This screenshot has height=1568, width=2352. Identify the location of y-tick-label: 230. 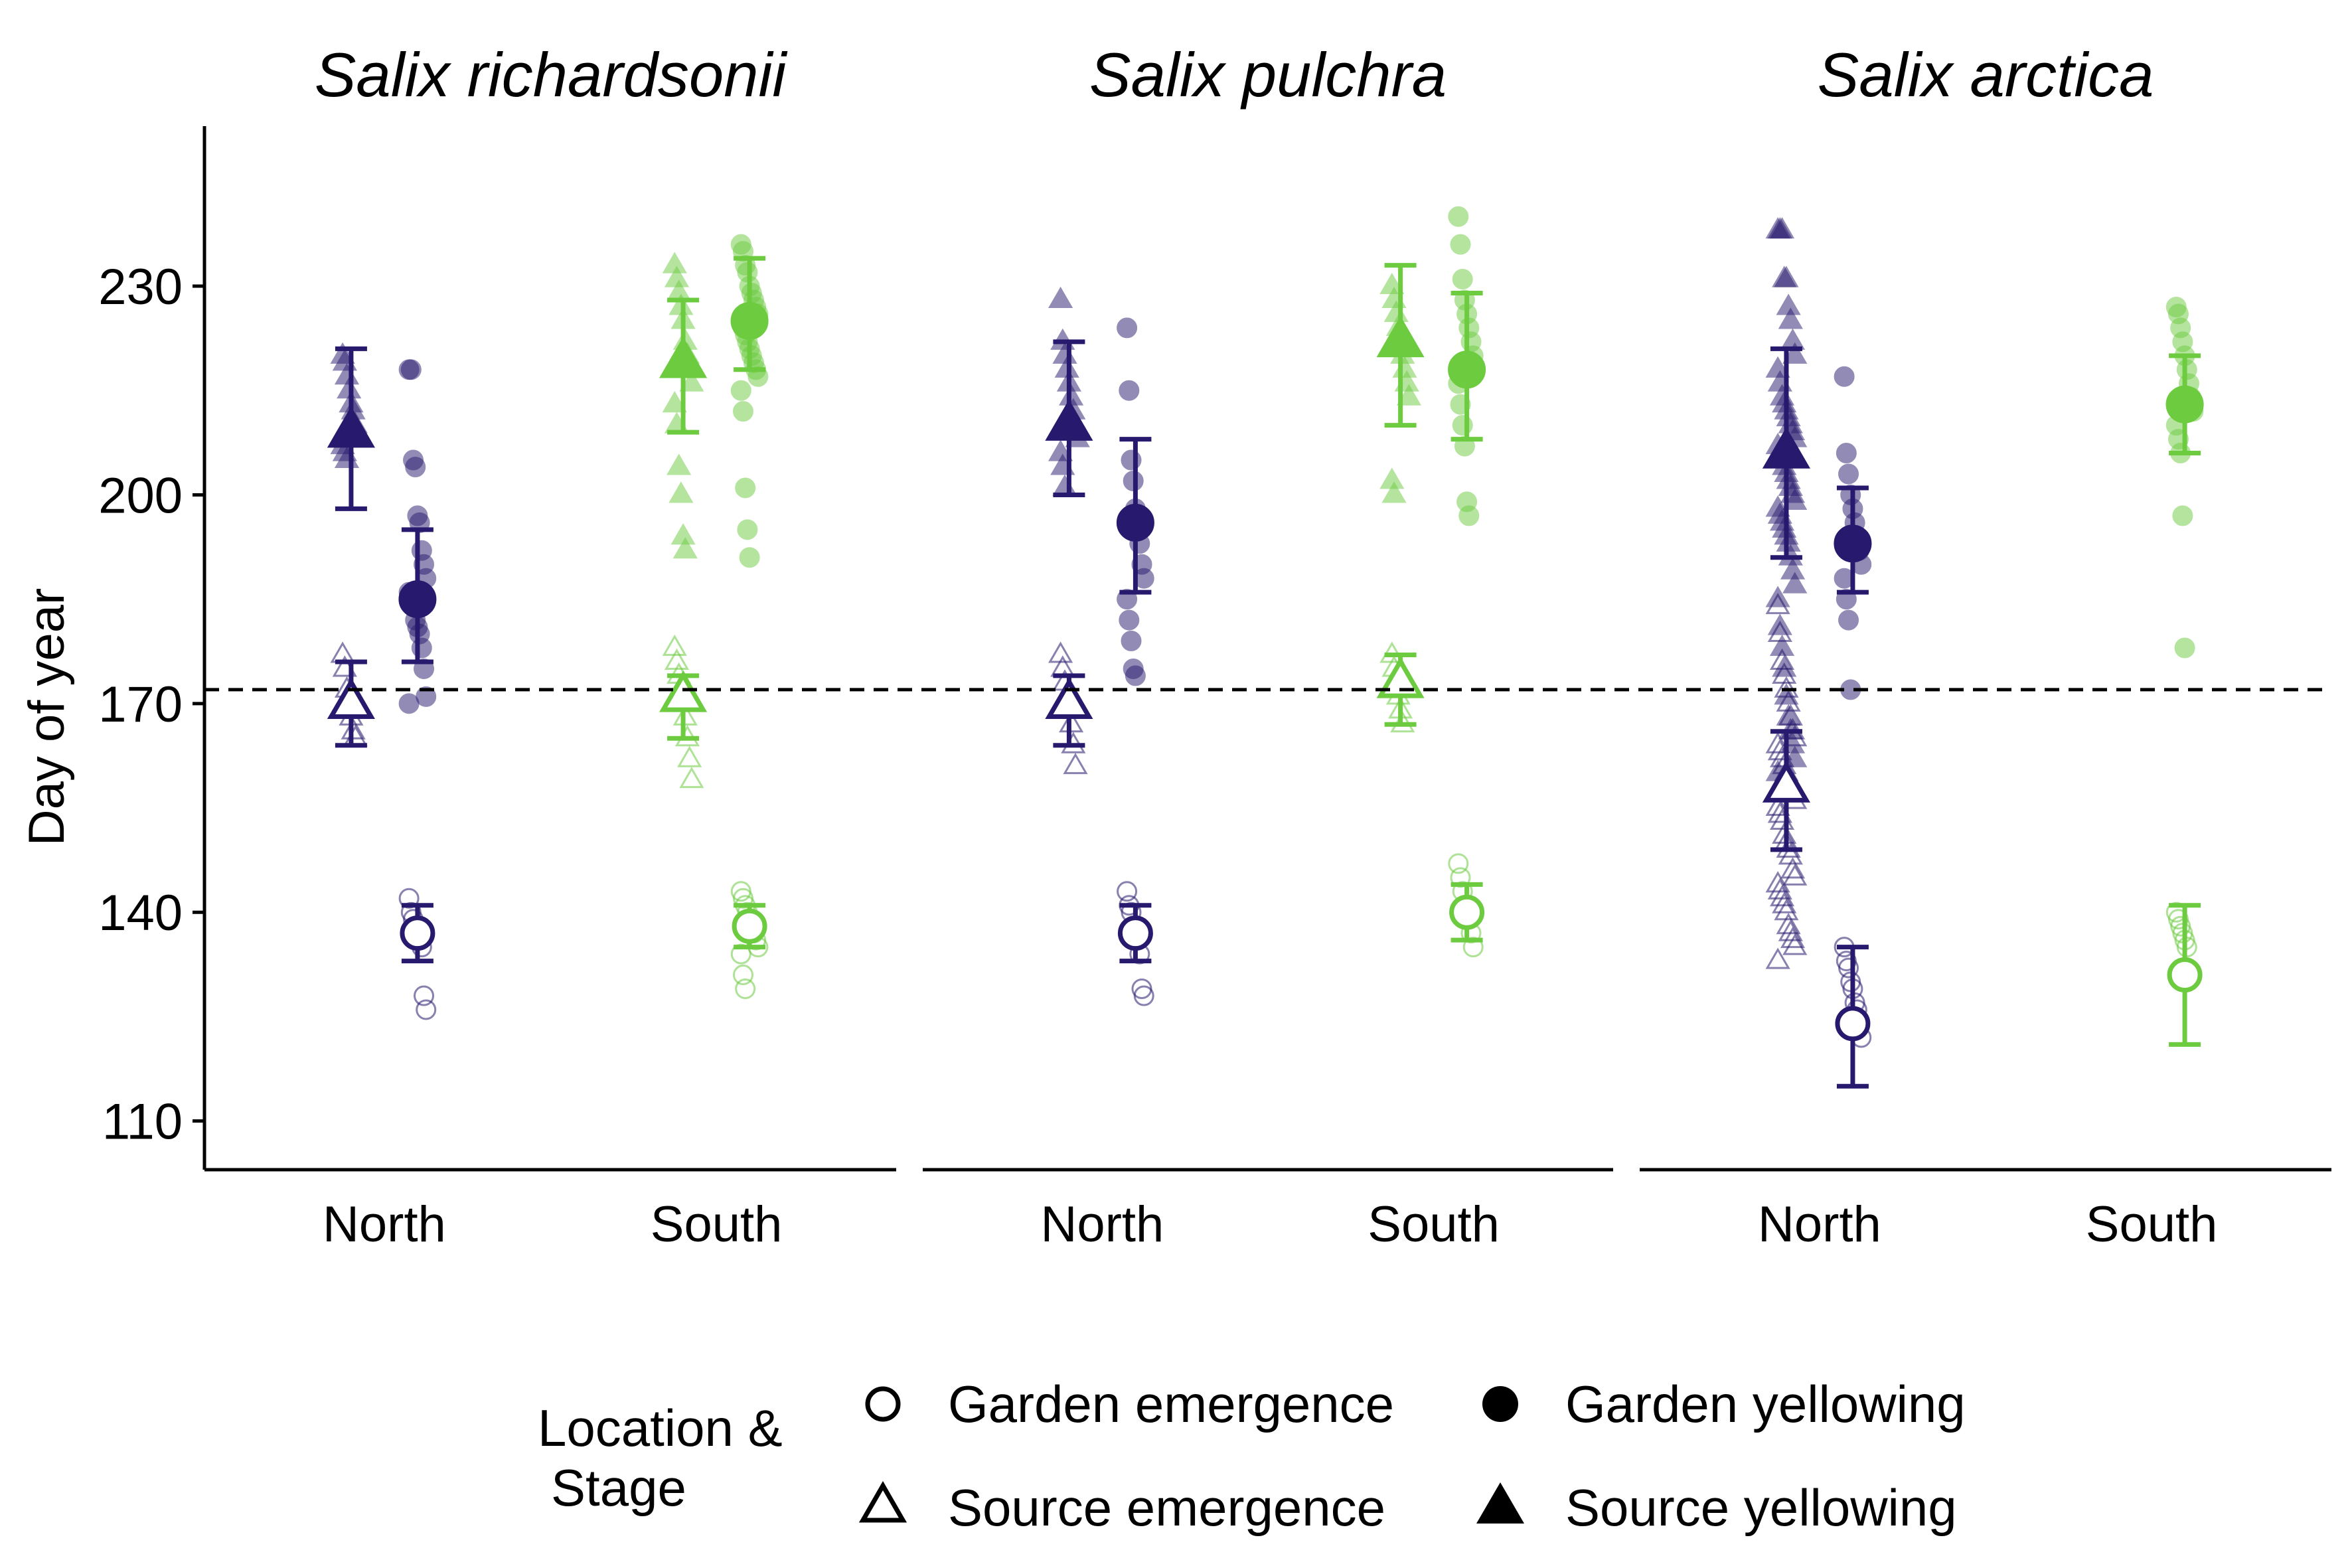
(140, 287).